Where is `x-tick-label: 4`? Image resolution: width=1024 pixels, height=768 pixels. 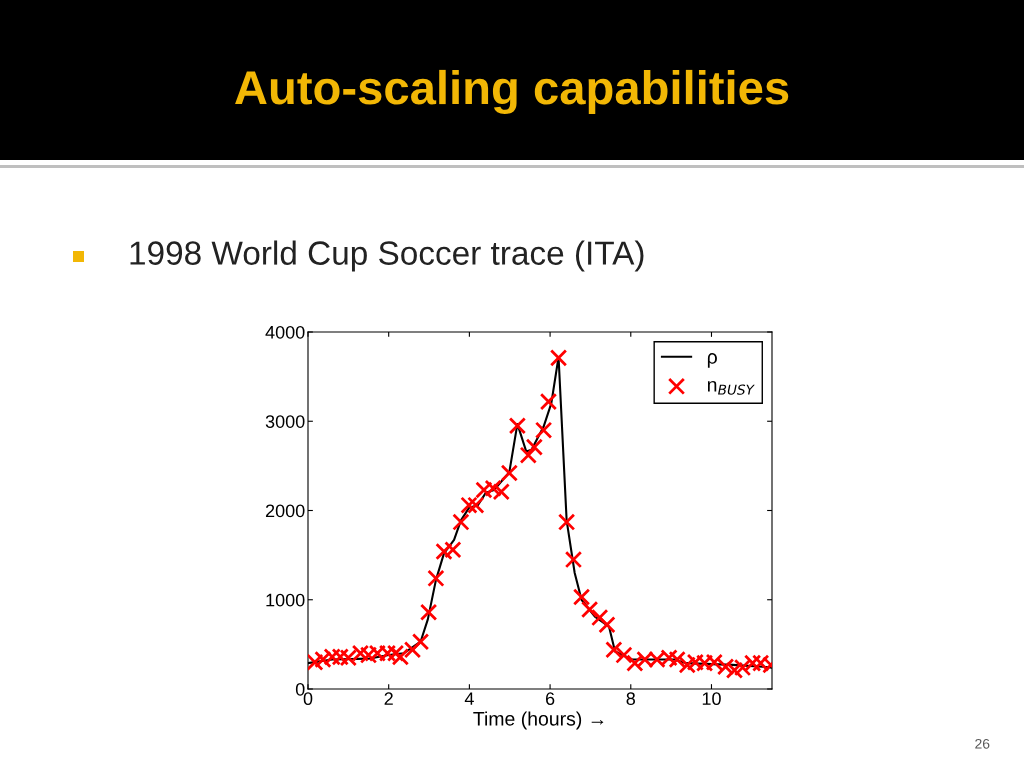 x-tick-label: 4 is located at coordinates (469, 698).